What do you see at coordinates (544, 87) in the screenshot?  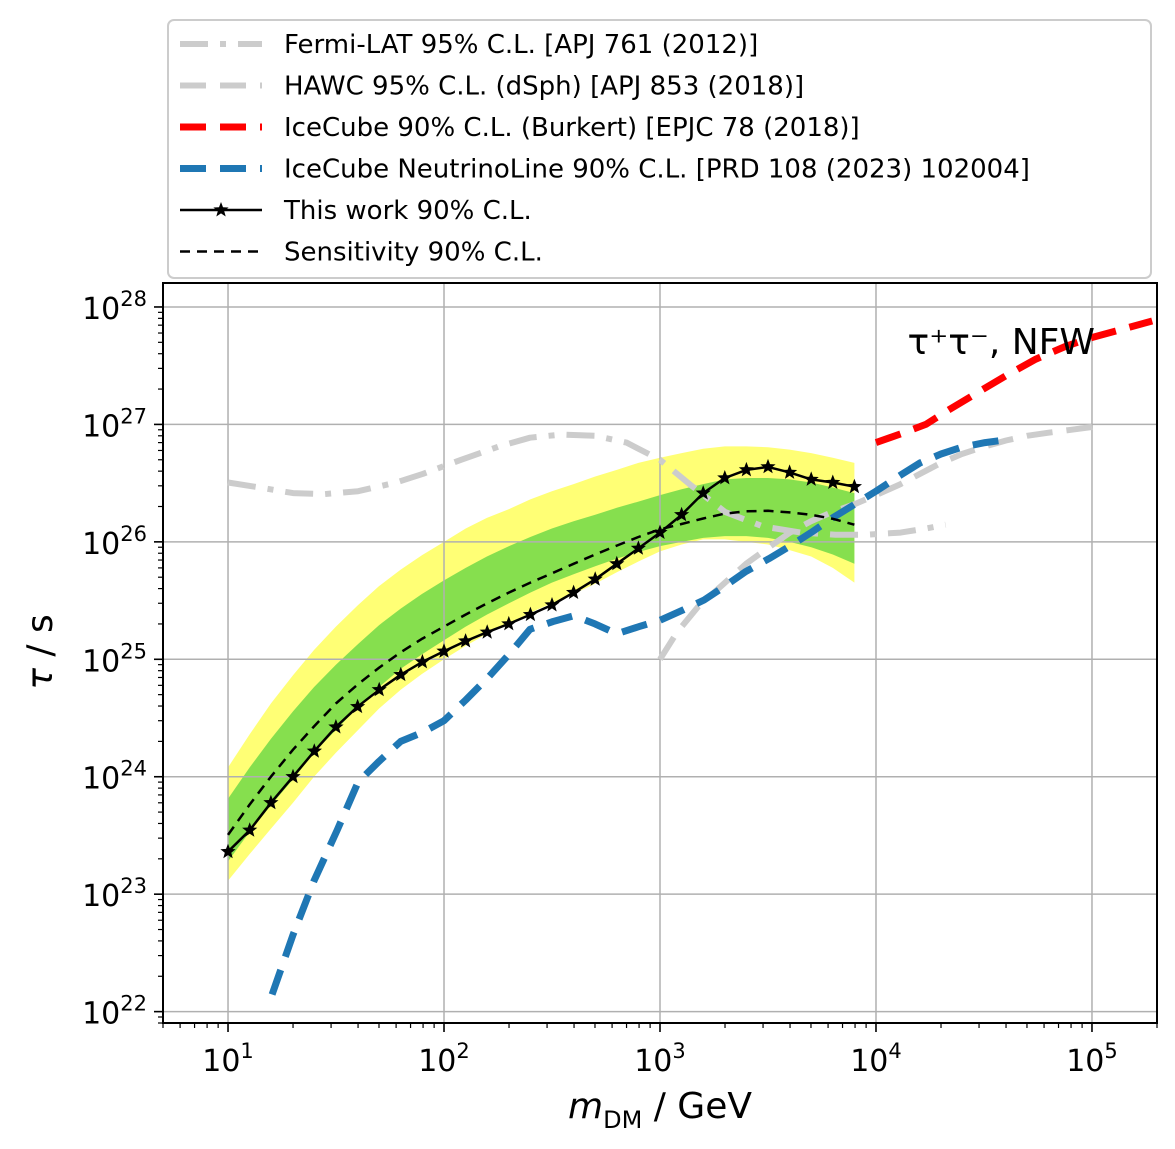 I see `legend-label-1: HAWC 95% C.L. (dSph) [APJ 853 (2018)]` at bounding box center [544, 87].